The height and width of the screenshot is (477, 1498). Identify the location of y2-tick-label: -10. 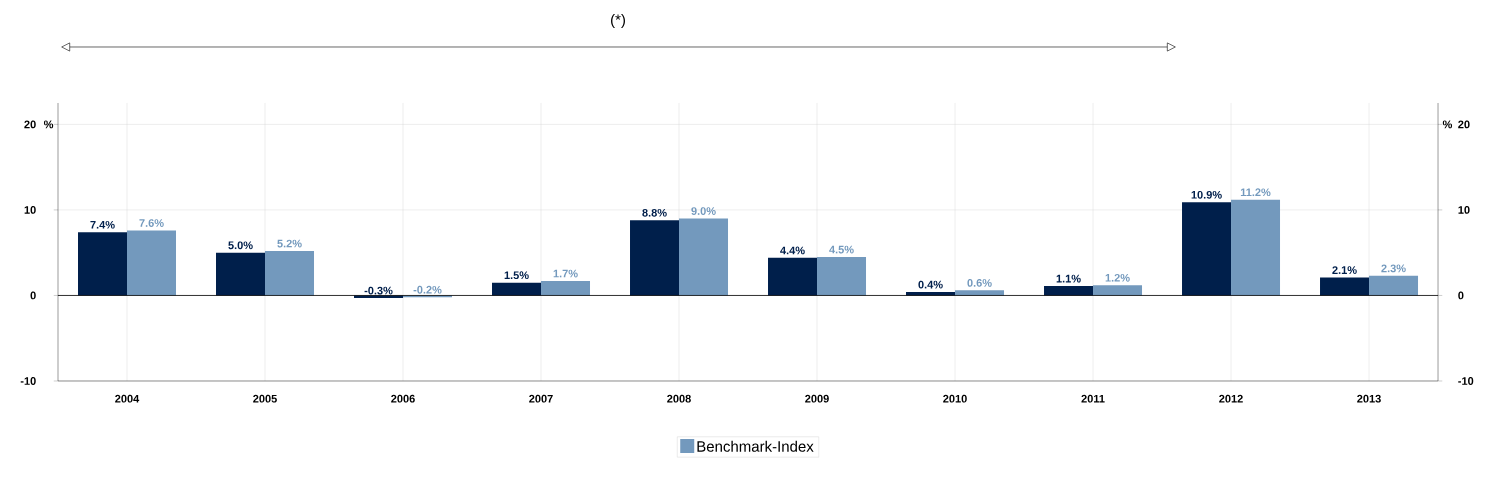
(1466, 381).